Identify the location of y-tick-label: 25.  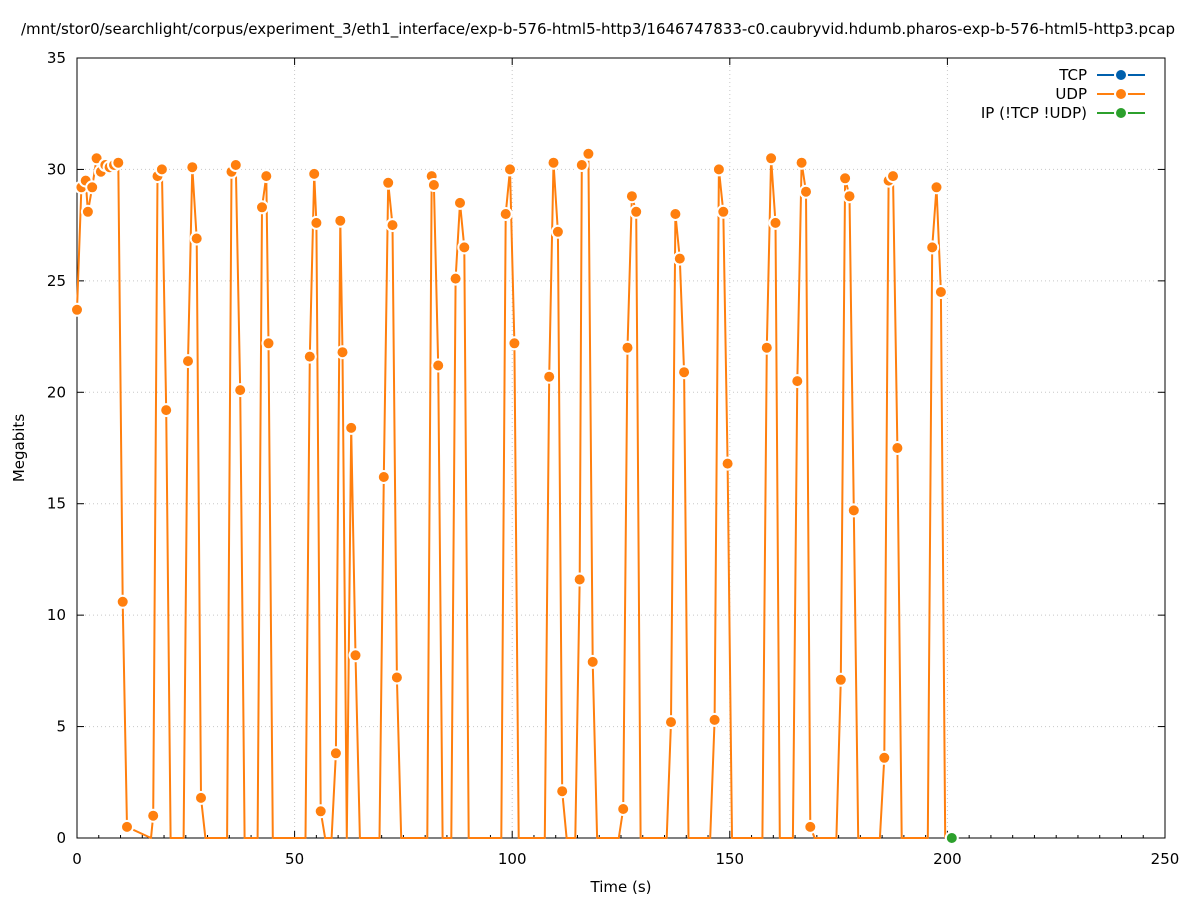
(56, 281).